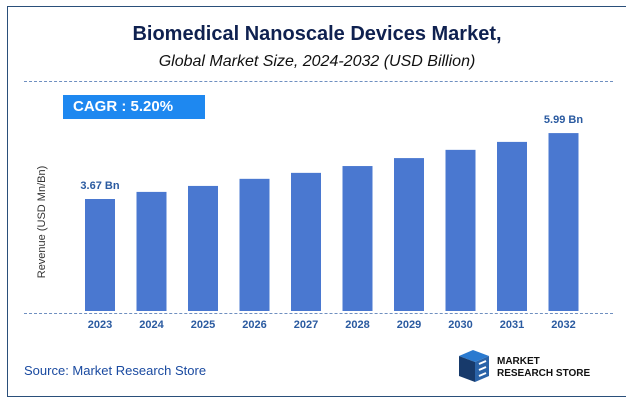 The height and width of the screenshot is (401, 626). I want to click on bar-2029, so click(409, 234).